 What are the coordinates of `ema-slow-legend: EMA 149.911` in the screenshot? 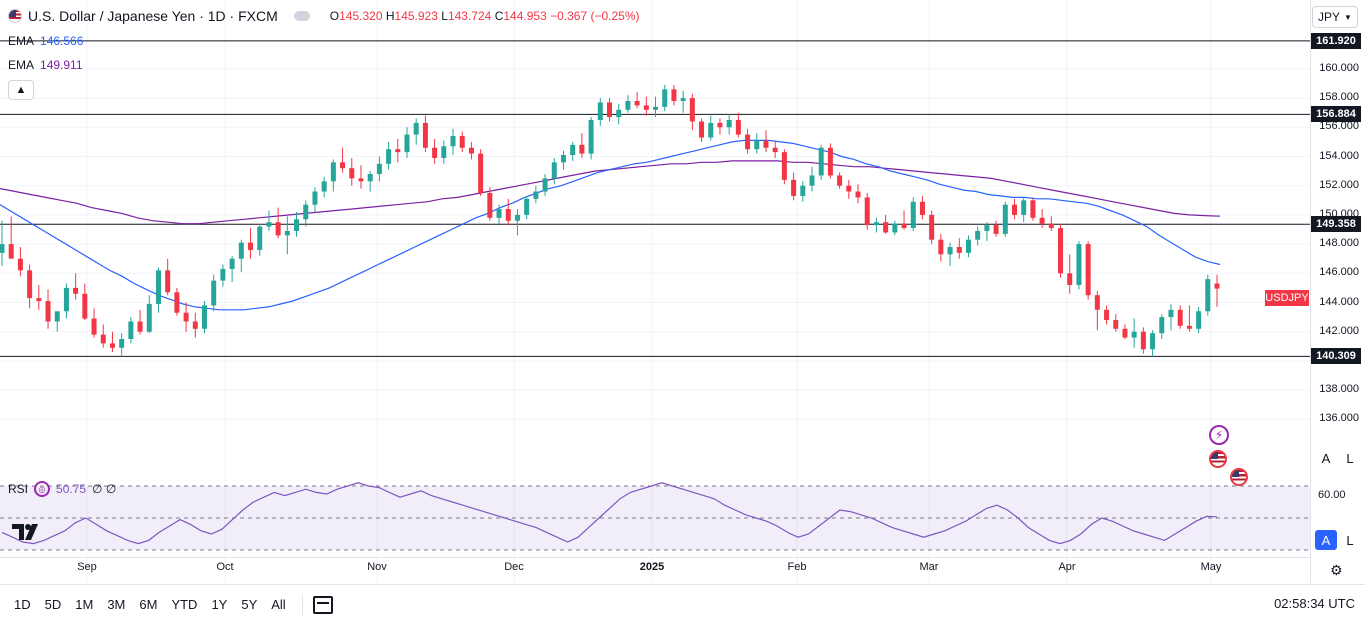 It's located at (45, 65).